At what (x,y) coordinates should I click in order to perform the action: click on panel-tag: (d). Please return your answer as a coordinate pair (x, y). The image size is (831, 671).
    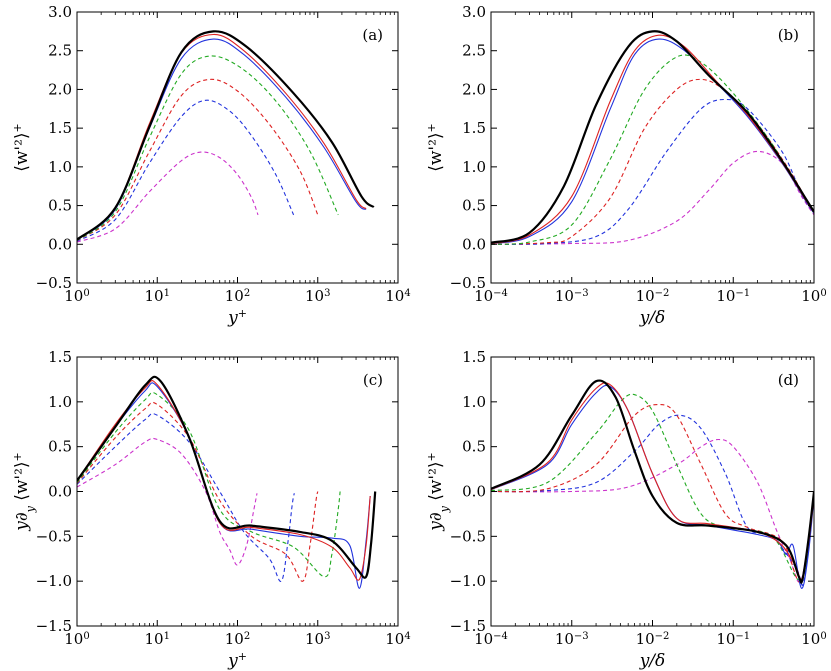
    Looking at the image, I should click on (788, 380).